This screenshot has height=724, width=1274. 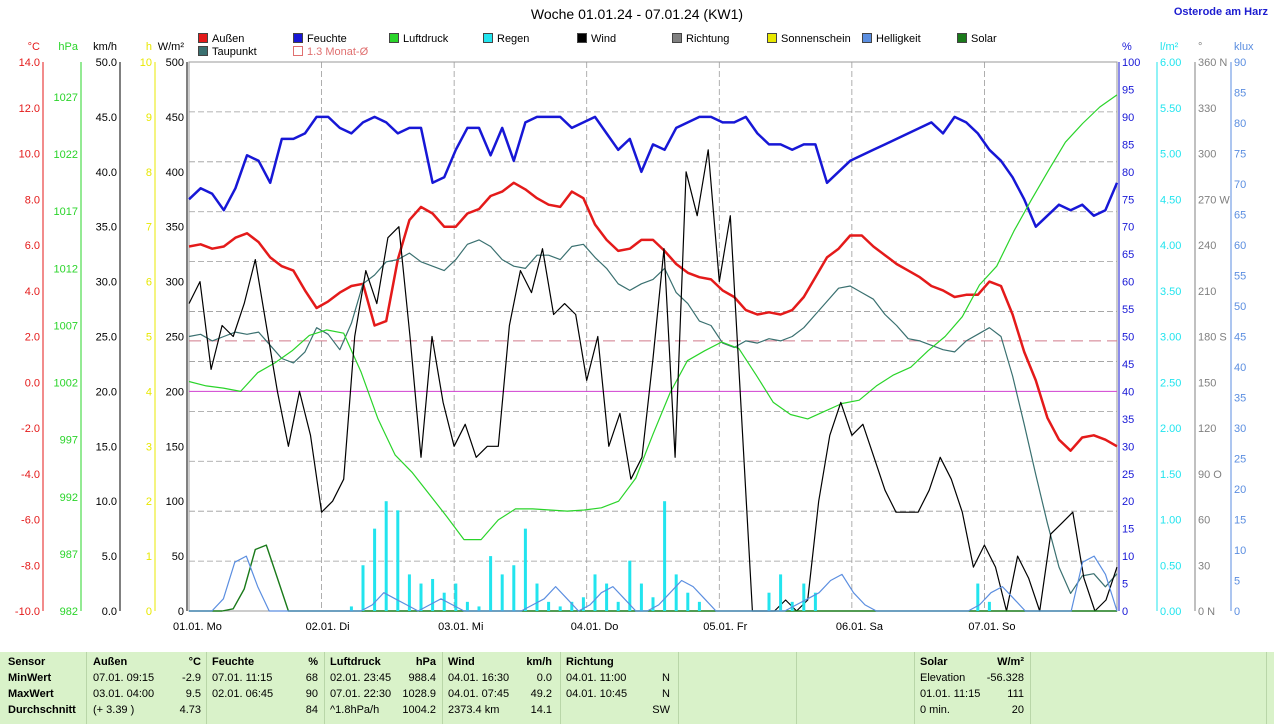 What do you see at coordinates (149, 612) in the screenshot?
I see `left-axis-tick-label: 0` at bounding box center [149, 612].